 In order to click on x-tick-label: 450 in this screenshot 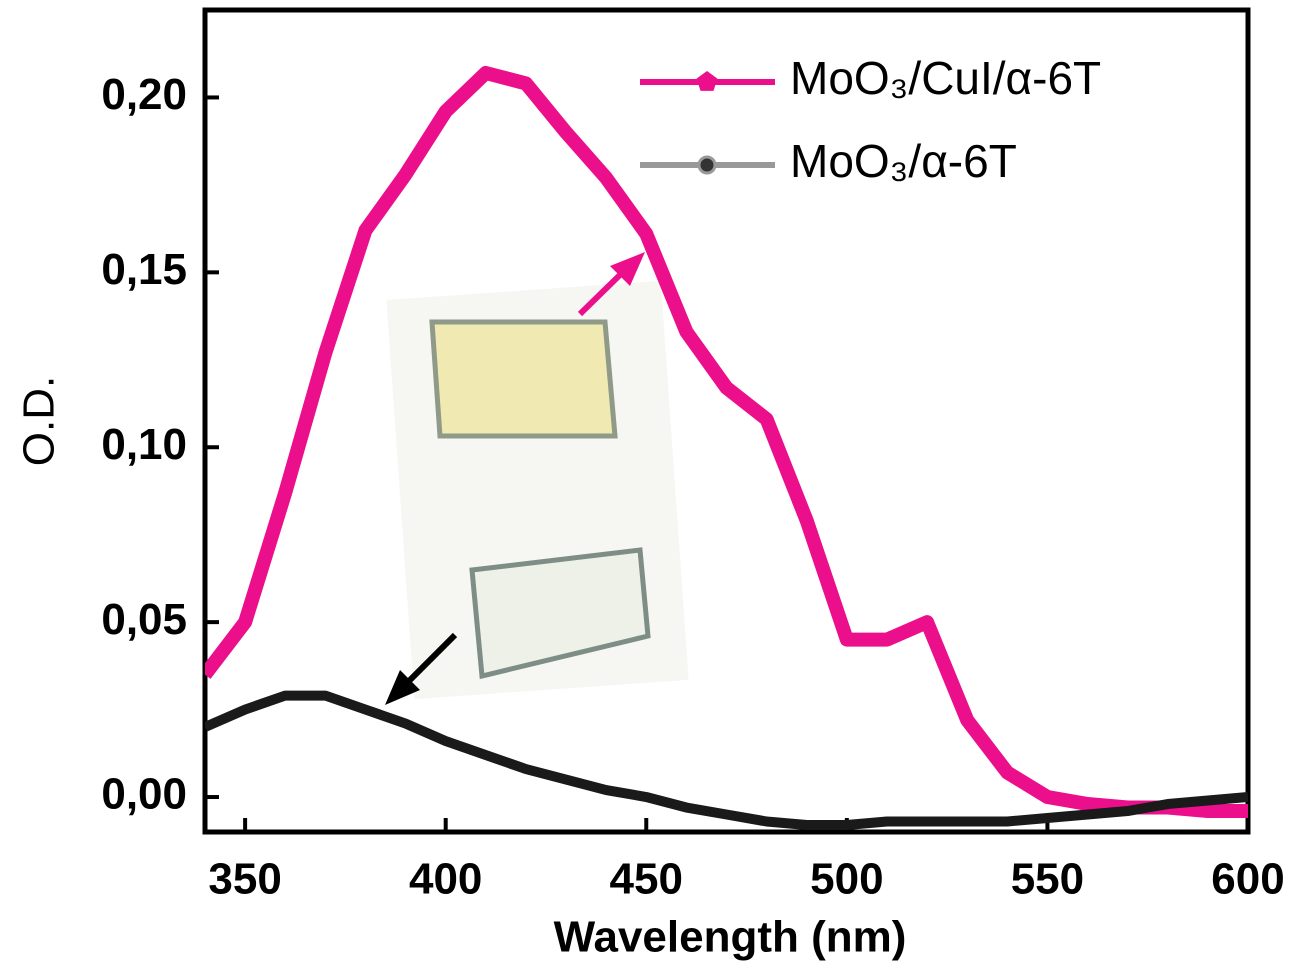, I will do `click(646, 879)`.